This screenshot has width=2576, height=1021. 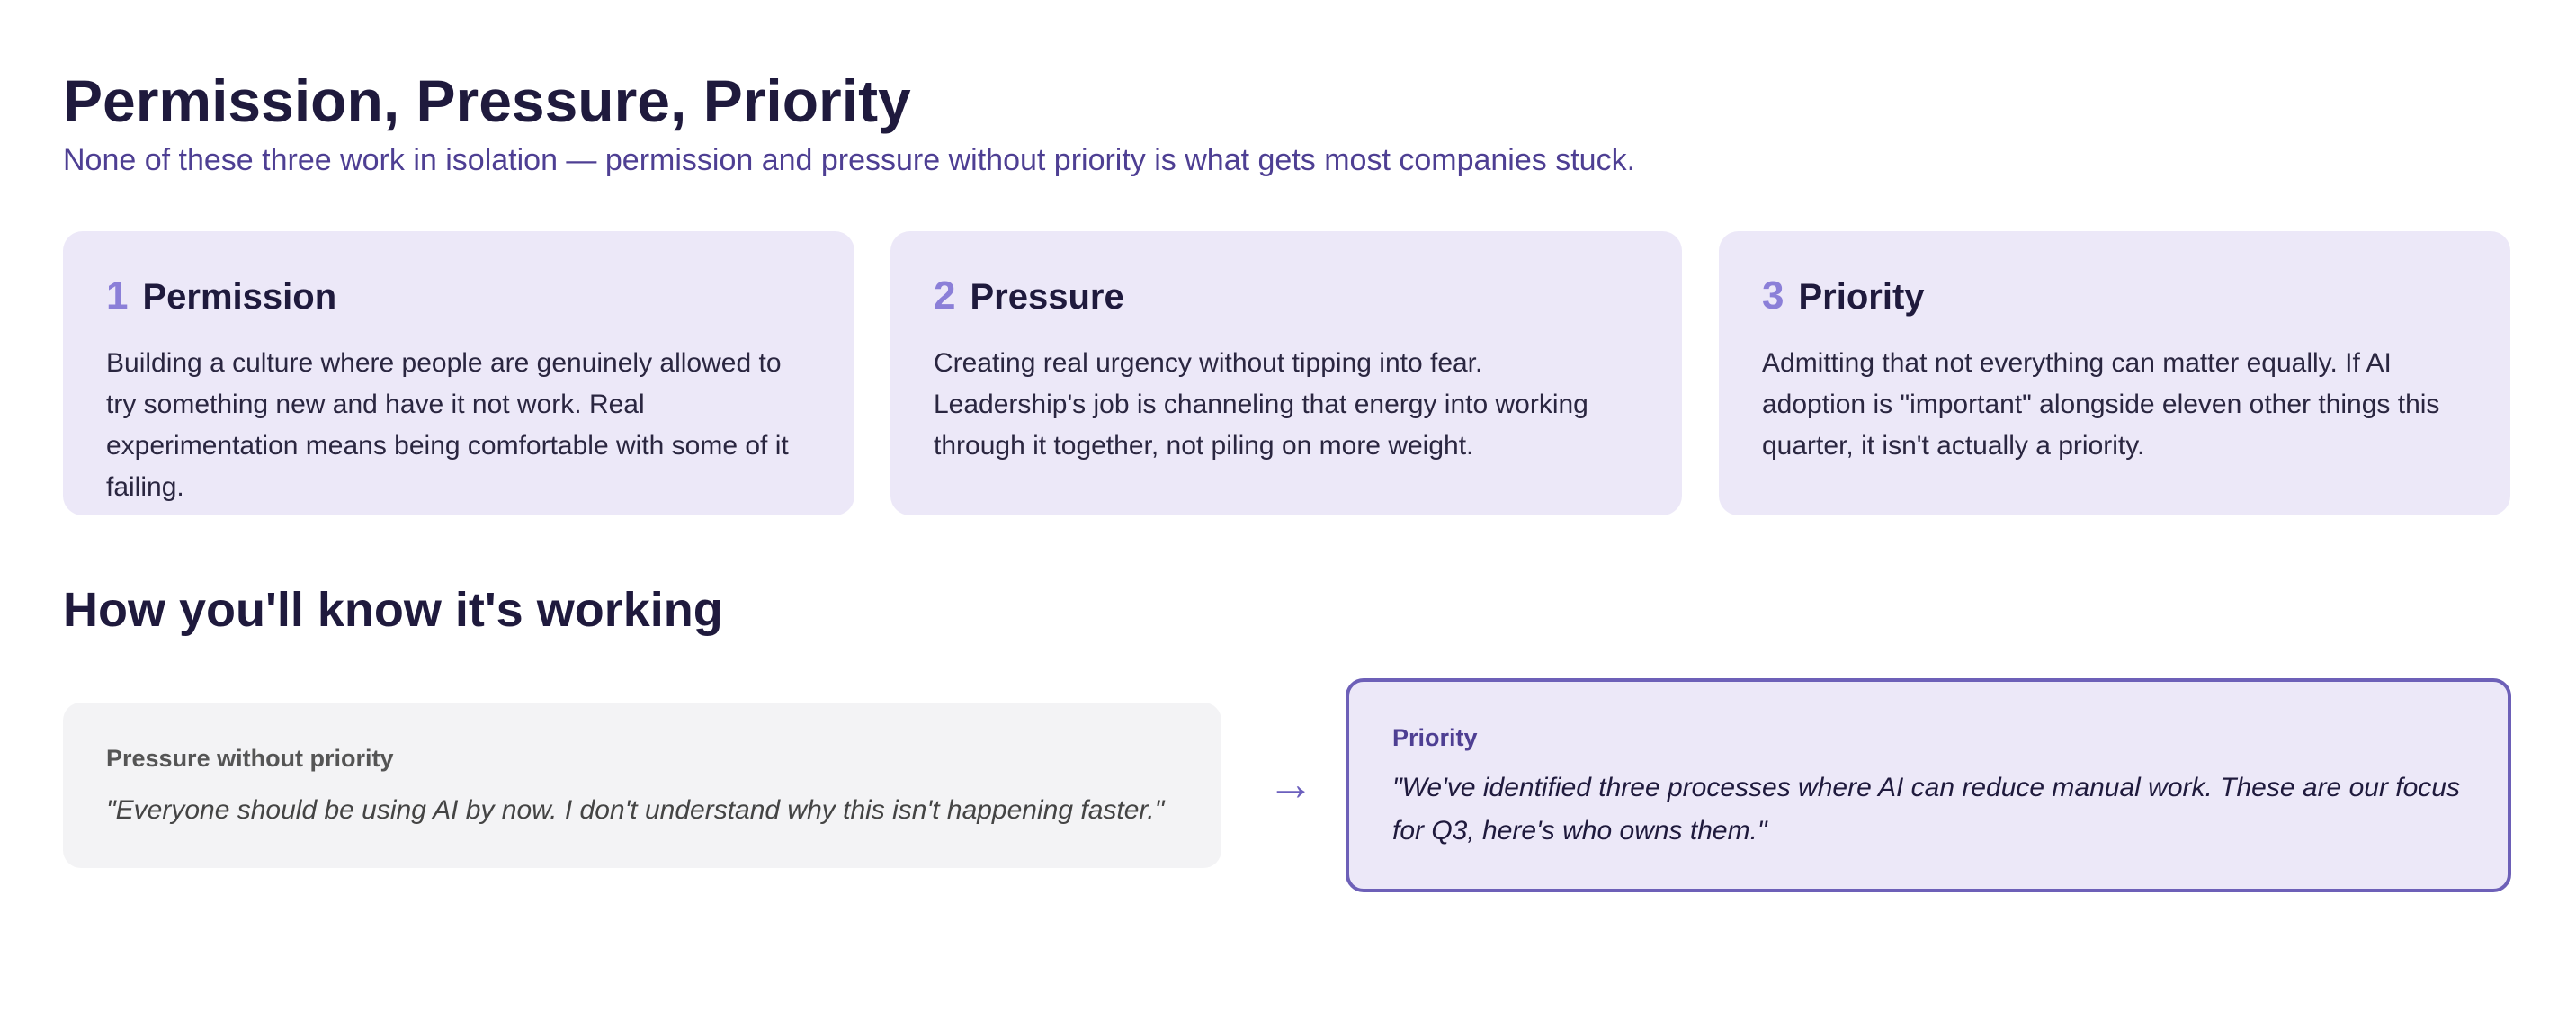 I want to click on card-title: Priority, so click(x=1861, y=297).